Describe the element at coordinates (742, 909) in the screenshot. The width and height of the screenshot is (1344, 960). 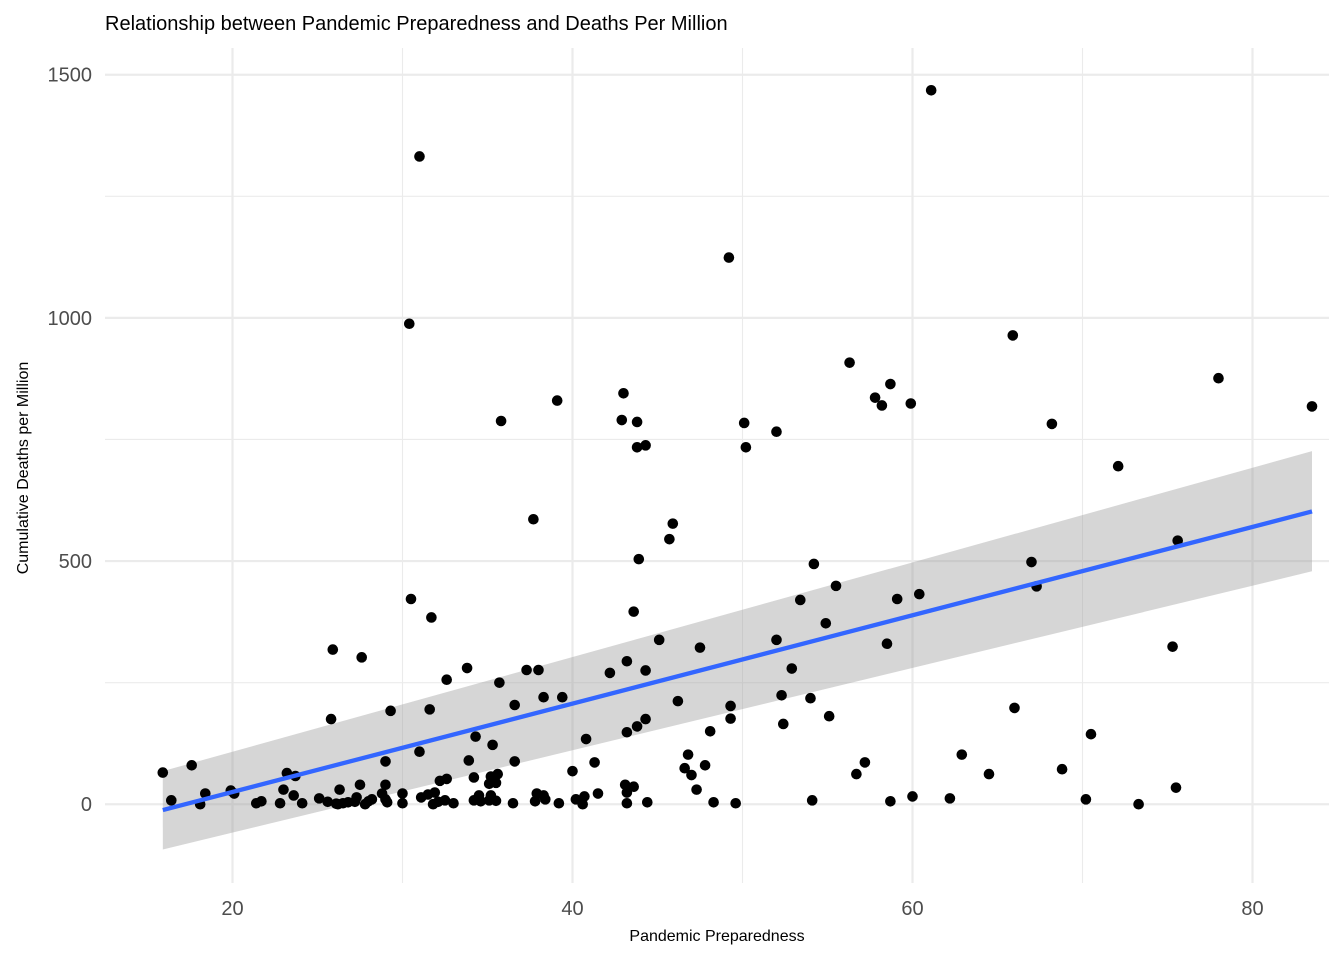
I see `x-axis-tick-labels: 20 40 60 80` at that location.